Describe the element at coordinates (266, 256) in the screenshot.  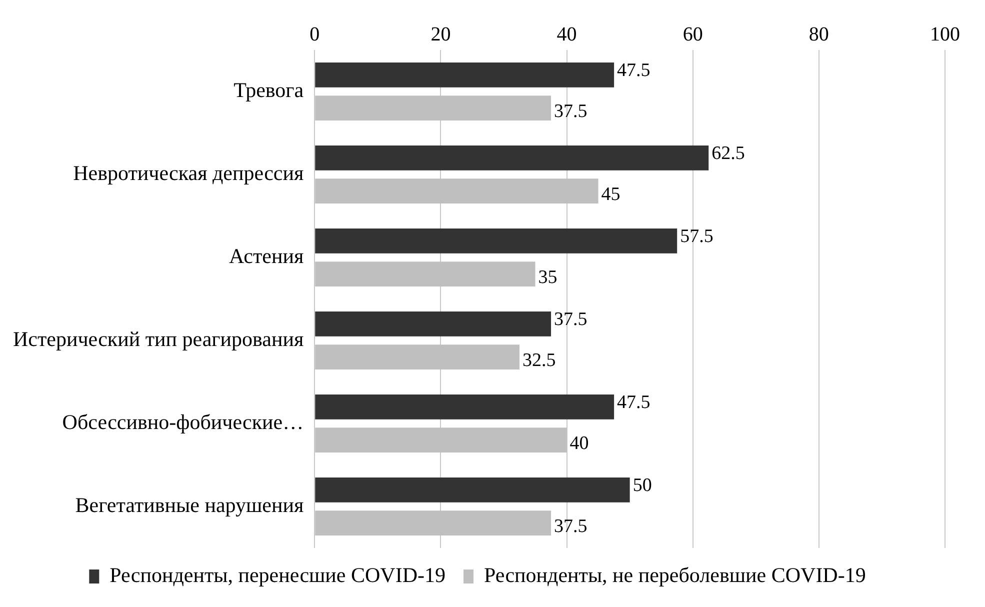
I see `y-tick-label: Астения` at that location.